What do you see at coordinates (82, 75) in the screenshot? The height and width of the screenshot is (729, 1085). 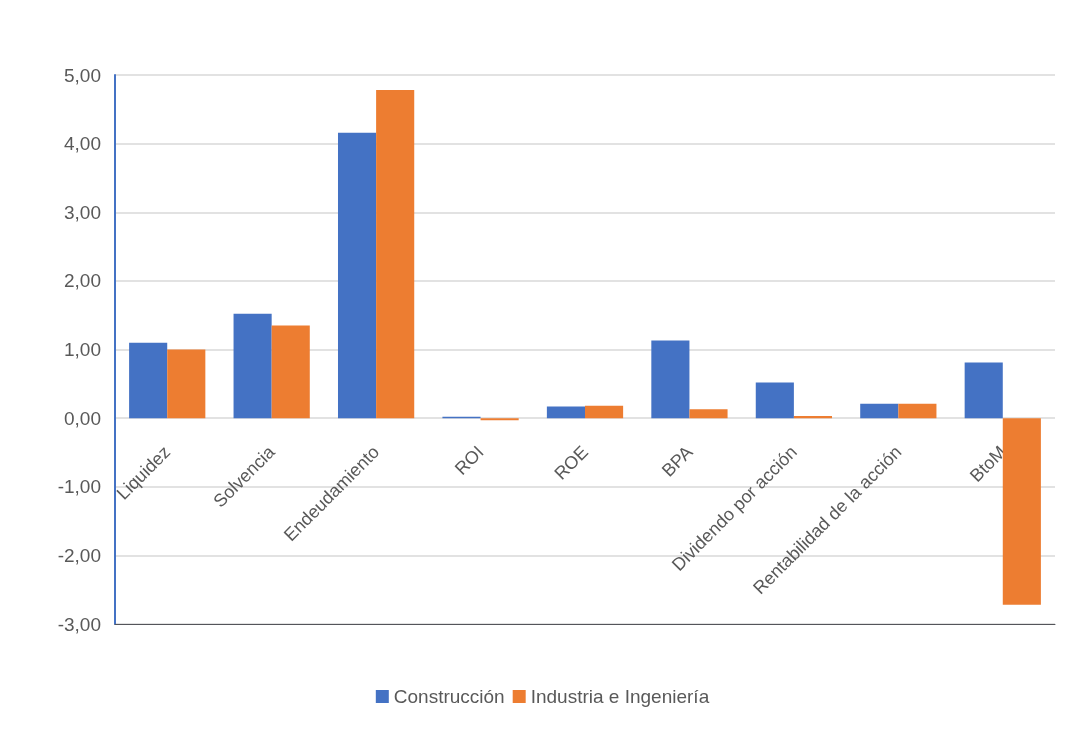 I see `y-tick-label: 5,00` at bounding box center [82, 75].